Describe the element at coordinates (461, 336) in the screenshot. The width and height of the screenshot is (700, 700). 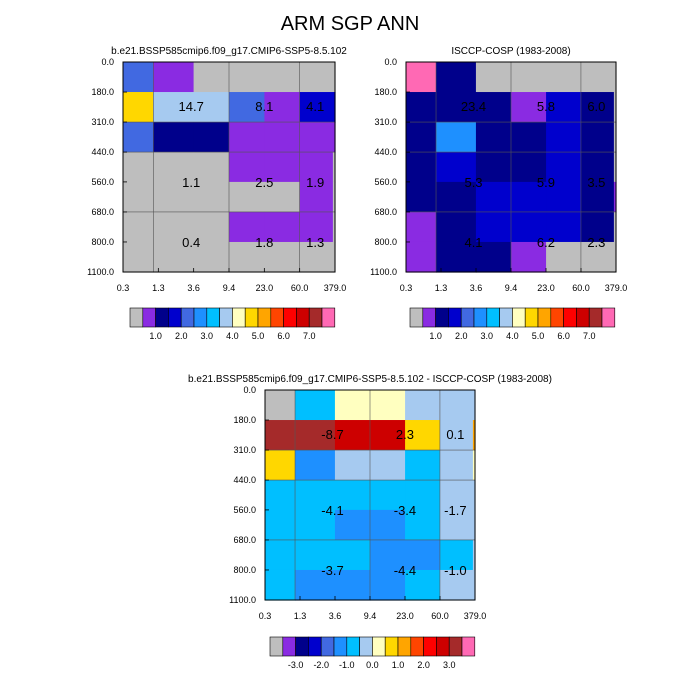
I see `colorbar-label: 2.0` at that location.